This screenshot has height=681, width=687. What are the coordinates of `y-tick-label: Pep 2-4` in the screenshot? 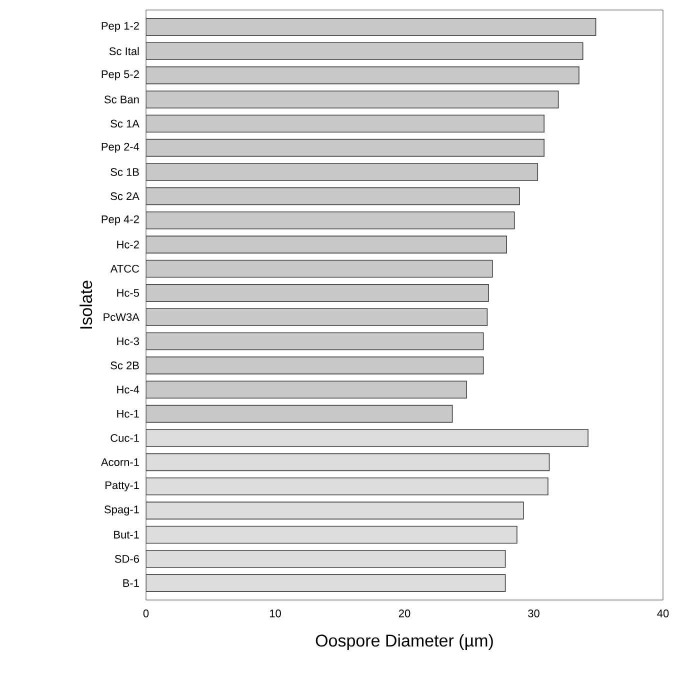 It's located at (121, 147).